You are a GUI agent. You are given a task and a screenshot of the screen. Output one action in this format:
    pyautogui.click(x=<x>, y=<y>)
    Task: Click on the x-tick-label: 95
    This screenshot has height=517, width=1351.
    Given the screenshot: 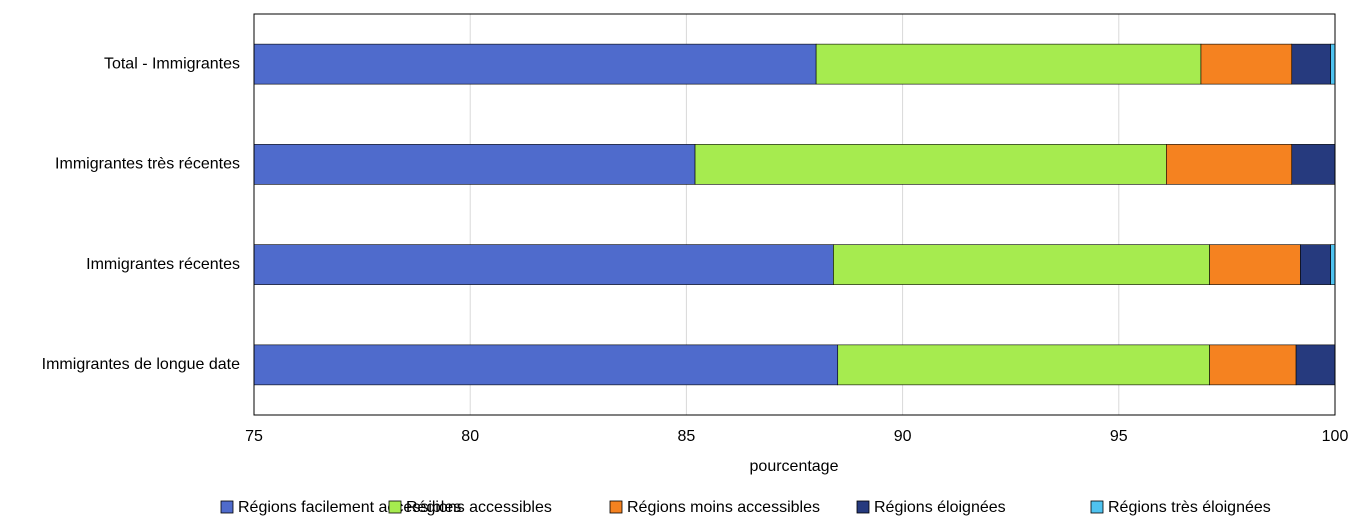 What is the action you would take?
    pyautogui.click(x=1119, y=436)
    